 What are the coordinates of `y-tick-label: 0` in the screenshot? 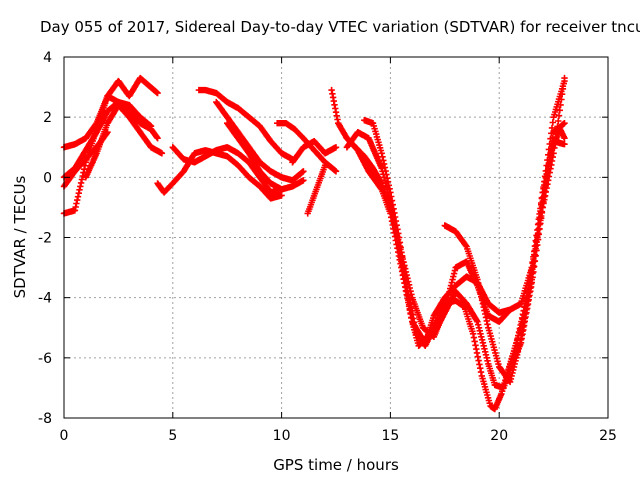 It's located at (47, 178).